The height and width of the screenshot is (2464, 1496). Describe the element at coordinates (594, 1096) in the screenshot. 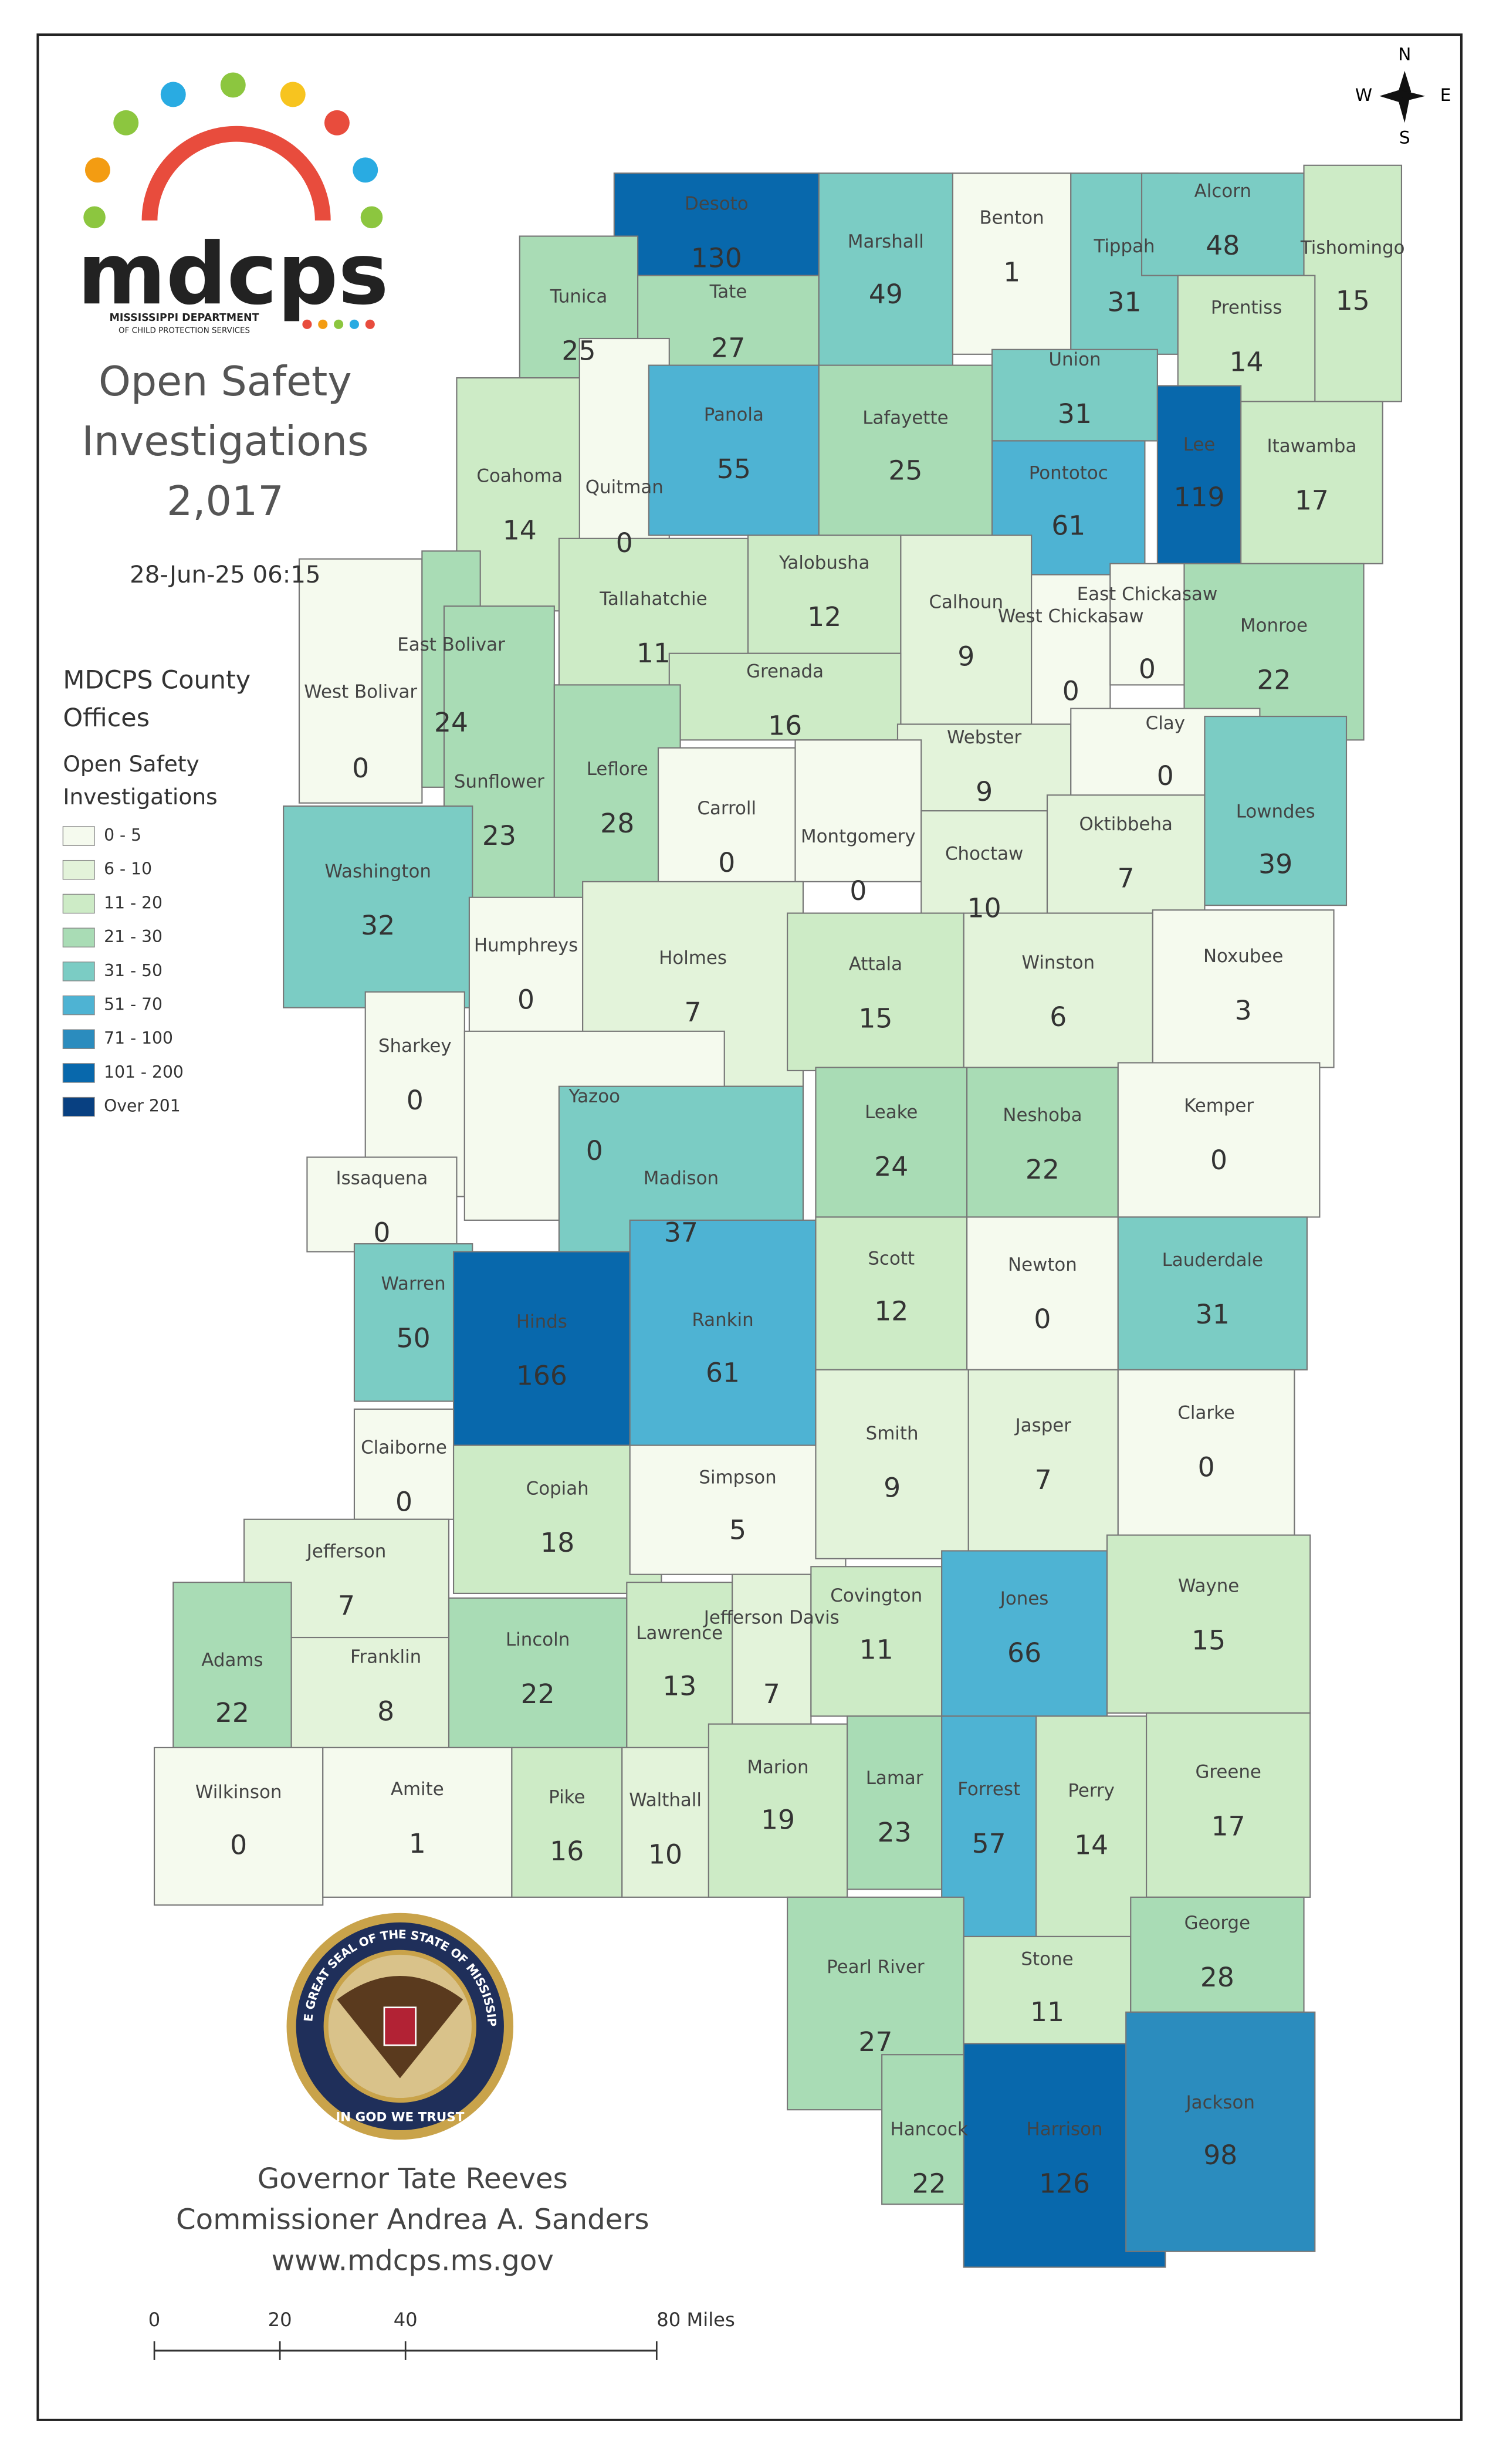

I see `county-name: Yazoo` at that location.